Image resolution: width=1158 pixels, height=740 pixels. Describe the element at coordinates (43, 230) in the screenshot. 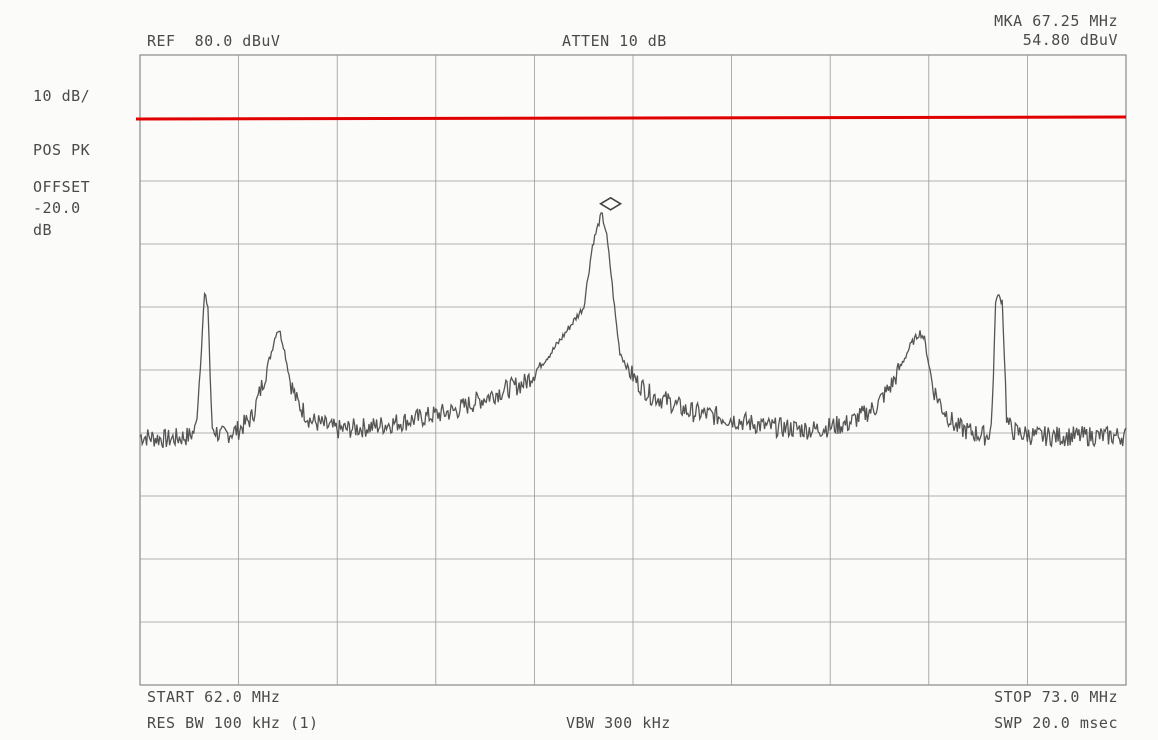

I see `offset-unit: dB` at that location.